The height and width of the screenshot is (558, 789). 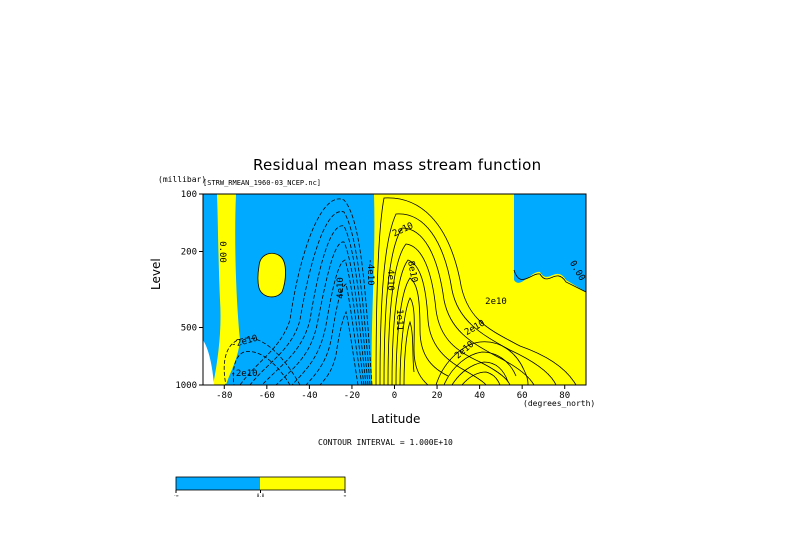 I want to click on positive-contours, so click(x=481, y=291).